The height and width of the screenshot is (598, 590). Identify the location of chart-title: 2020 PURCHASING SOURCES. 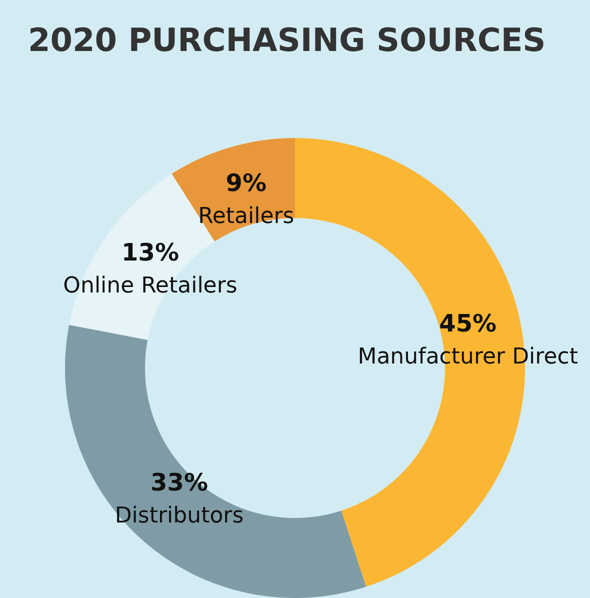
(287, 40).